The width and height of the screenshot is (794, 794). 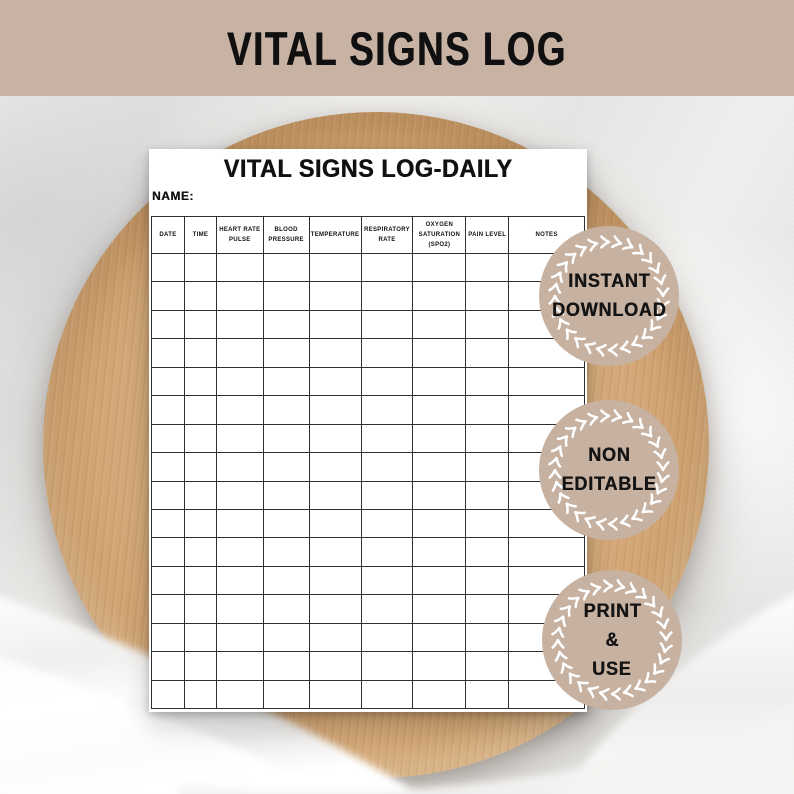 What do you see at coordinates (168, 235) in the screenshot?
I see `column-header: DATE` at bounding box center [168, 235].